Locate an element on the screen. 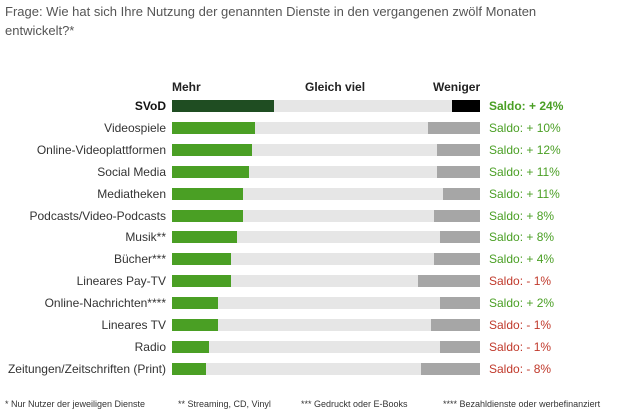  saldo-label: Saldo: + 4% is located at coordinates (522, 259).